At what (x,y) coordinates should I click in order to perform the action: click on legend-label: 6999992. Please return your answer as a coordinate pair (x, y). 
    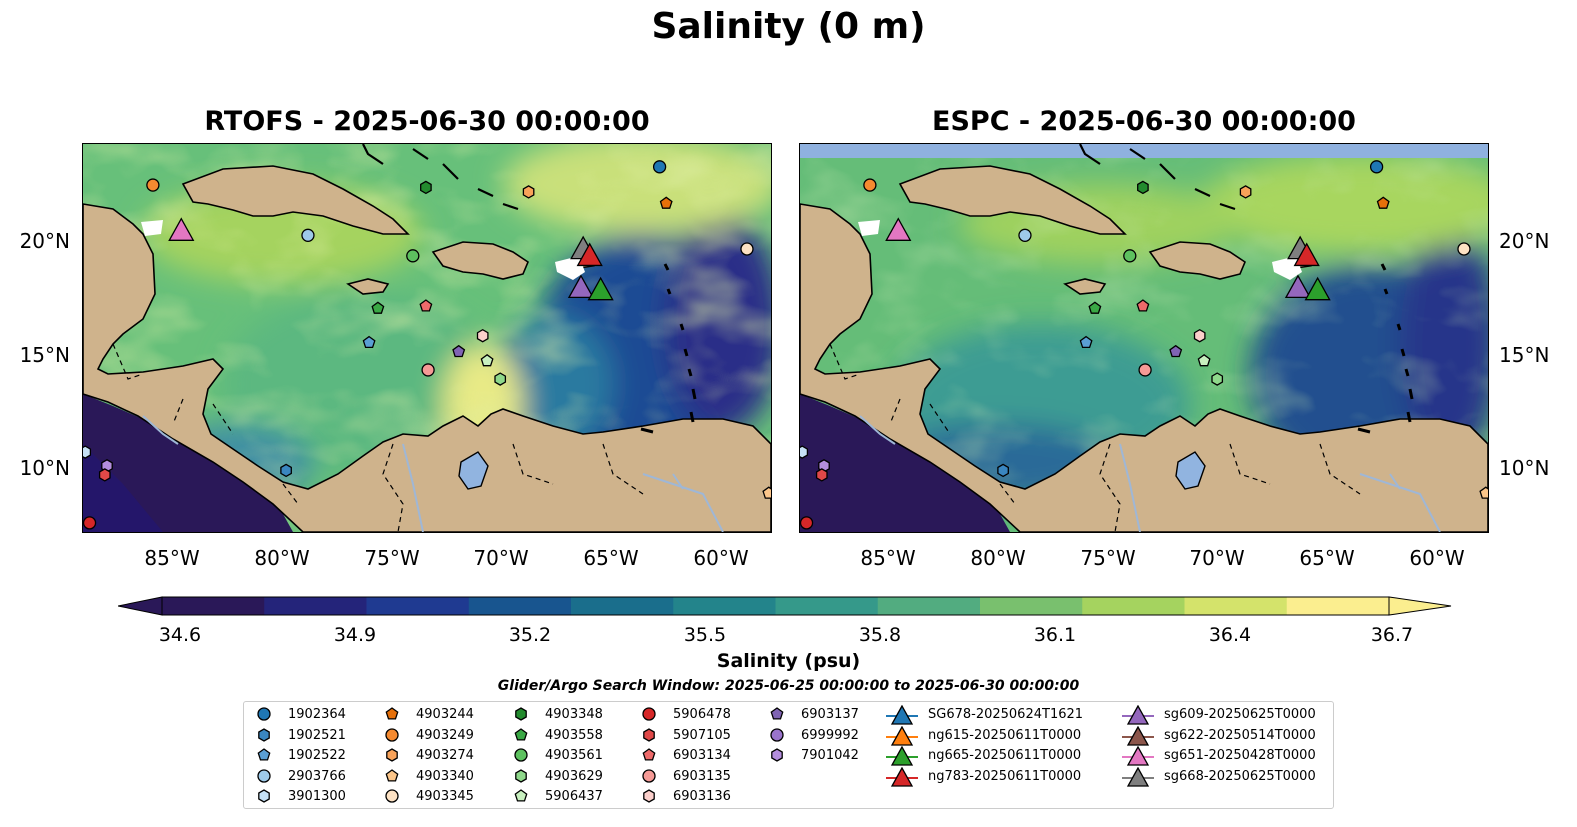
    Looking at the image, I should click on (830, 735).